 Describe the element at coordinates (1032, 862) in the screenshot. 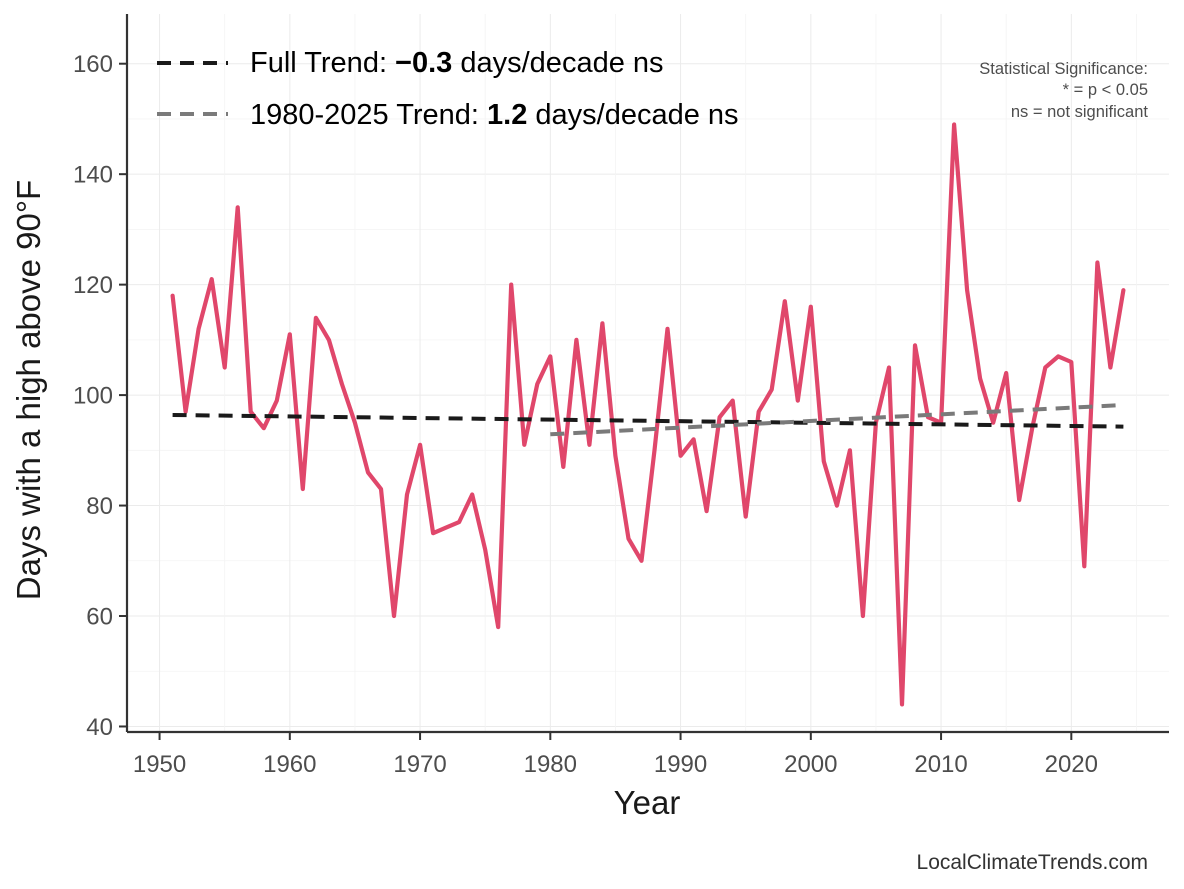

I see `source-credit: LocalClimateTrends.com` at that location.